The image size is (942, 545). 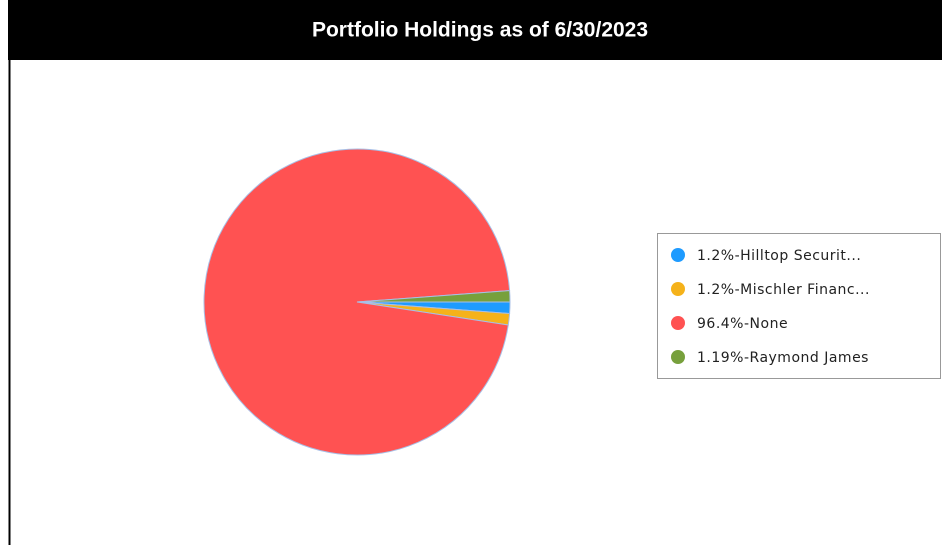 I want to click on legend-label: 1.19%-Raymond James, so click(x=783, y=358).